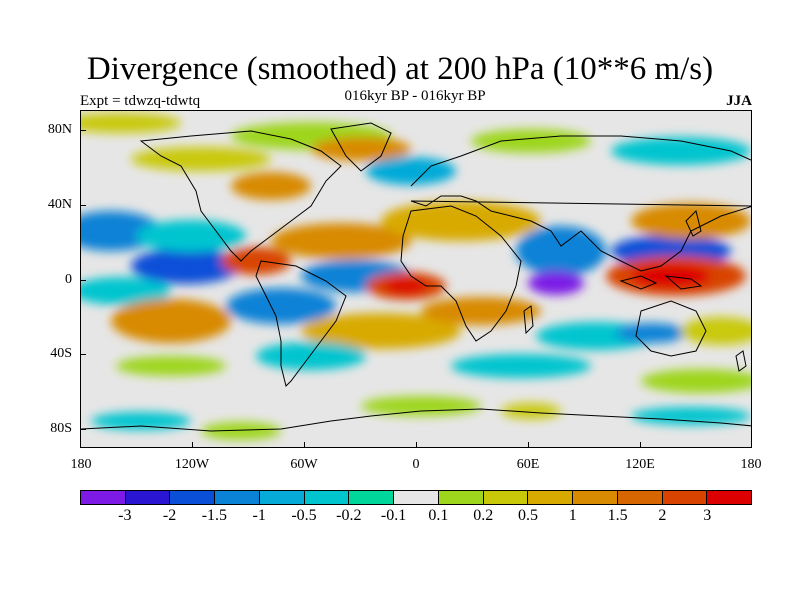  What do you see at coordinates (528, 320) in the screenshot?
I see `madagascar-coast` at bounding box center [528, 320].